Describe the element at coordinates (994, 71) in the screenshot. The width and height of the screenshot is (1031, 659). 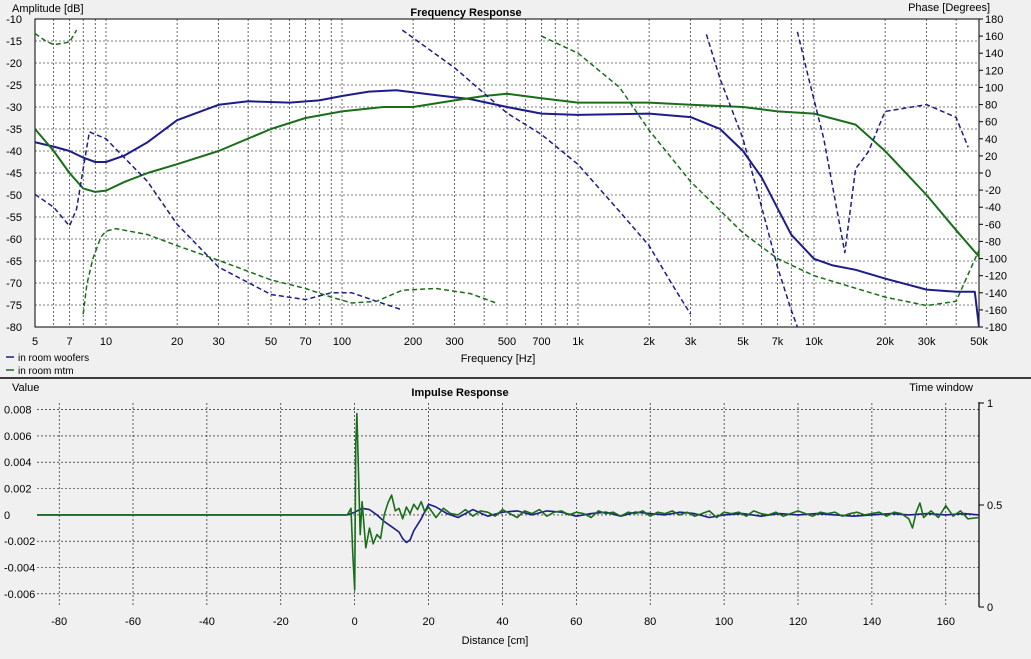
I see `freq-y2tick-label: 120` at that location.